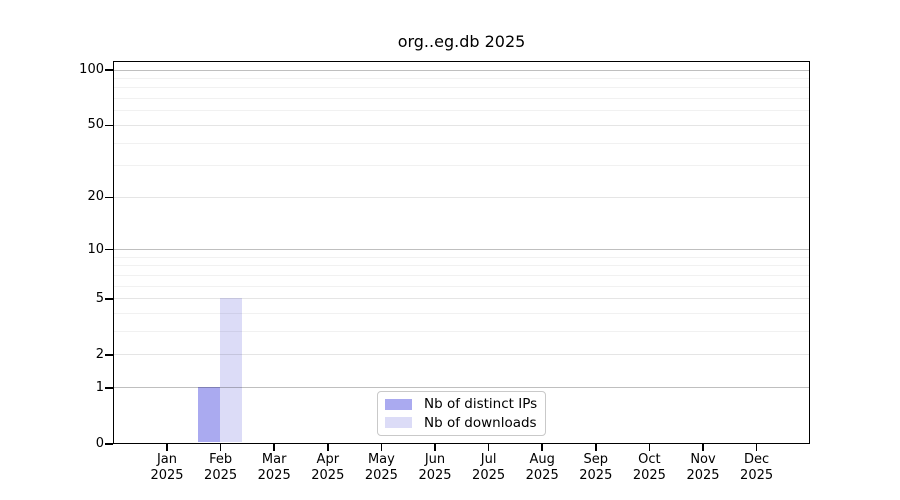 The image size is (900, 500). What do you see at coordinates (596, 447) in the screenshot?
I see `x-tick-sep` at bounding box center [596, 447].